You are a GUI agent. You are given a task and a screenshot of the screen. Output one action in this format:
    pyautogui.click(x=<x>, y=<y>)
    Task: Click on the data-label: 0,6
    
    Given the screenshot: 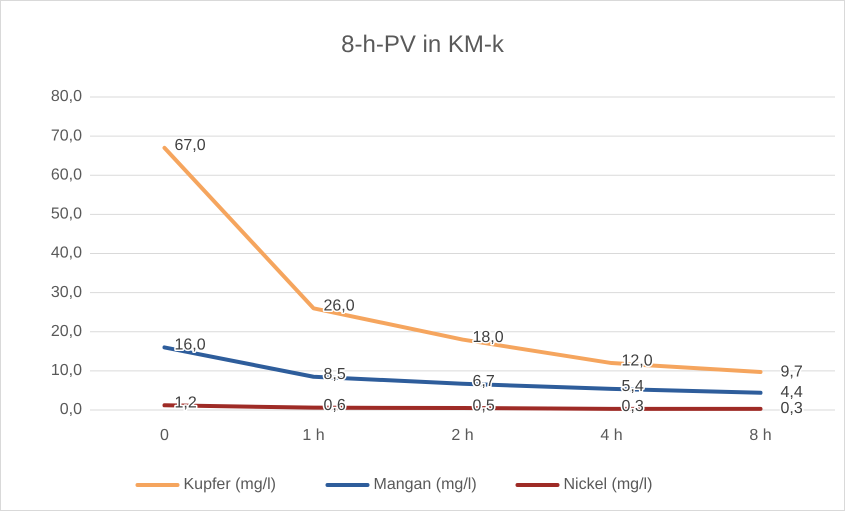 What is the action you would take?
    pyautogui.click(x=335, y=405)
    